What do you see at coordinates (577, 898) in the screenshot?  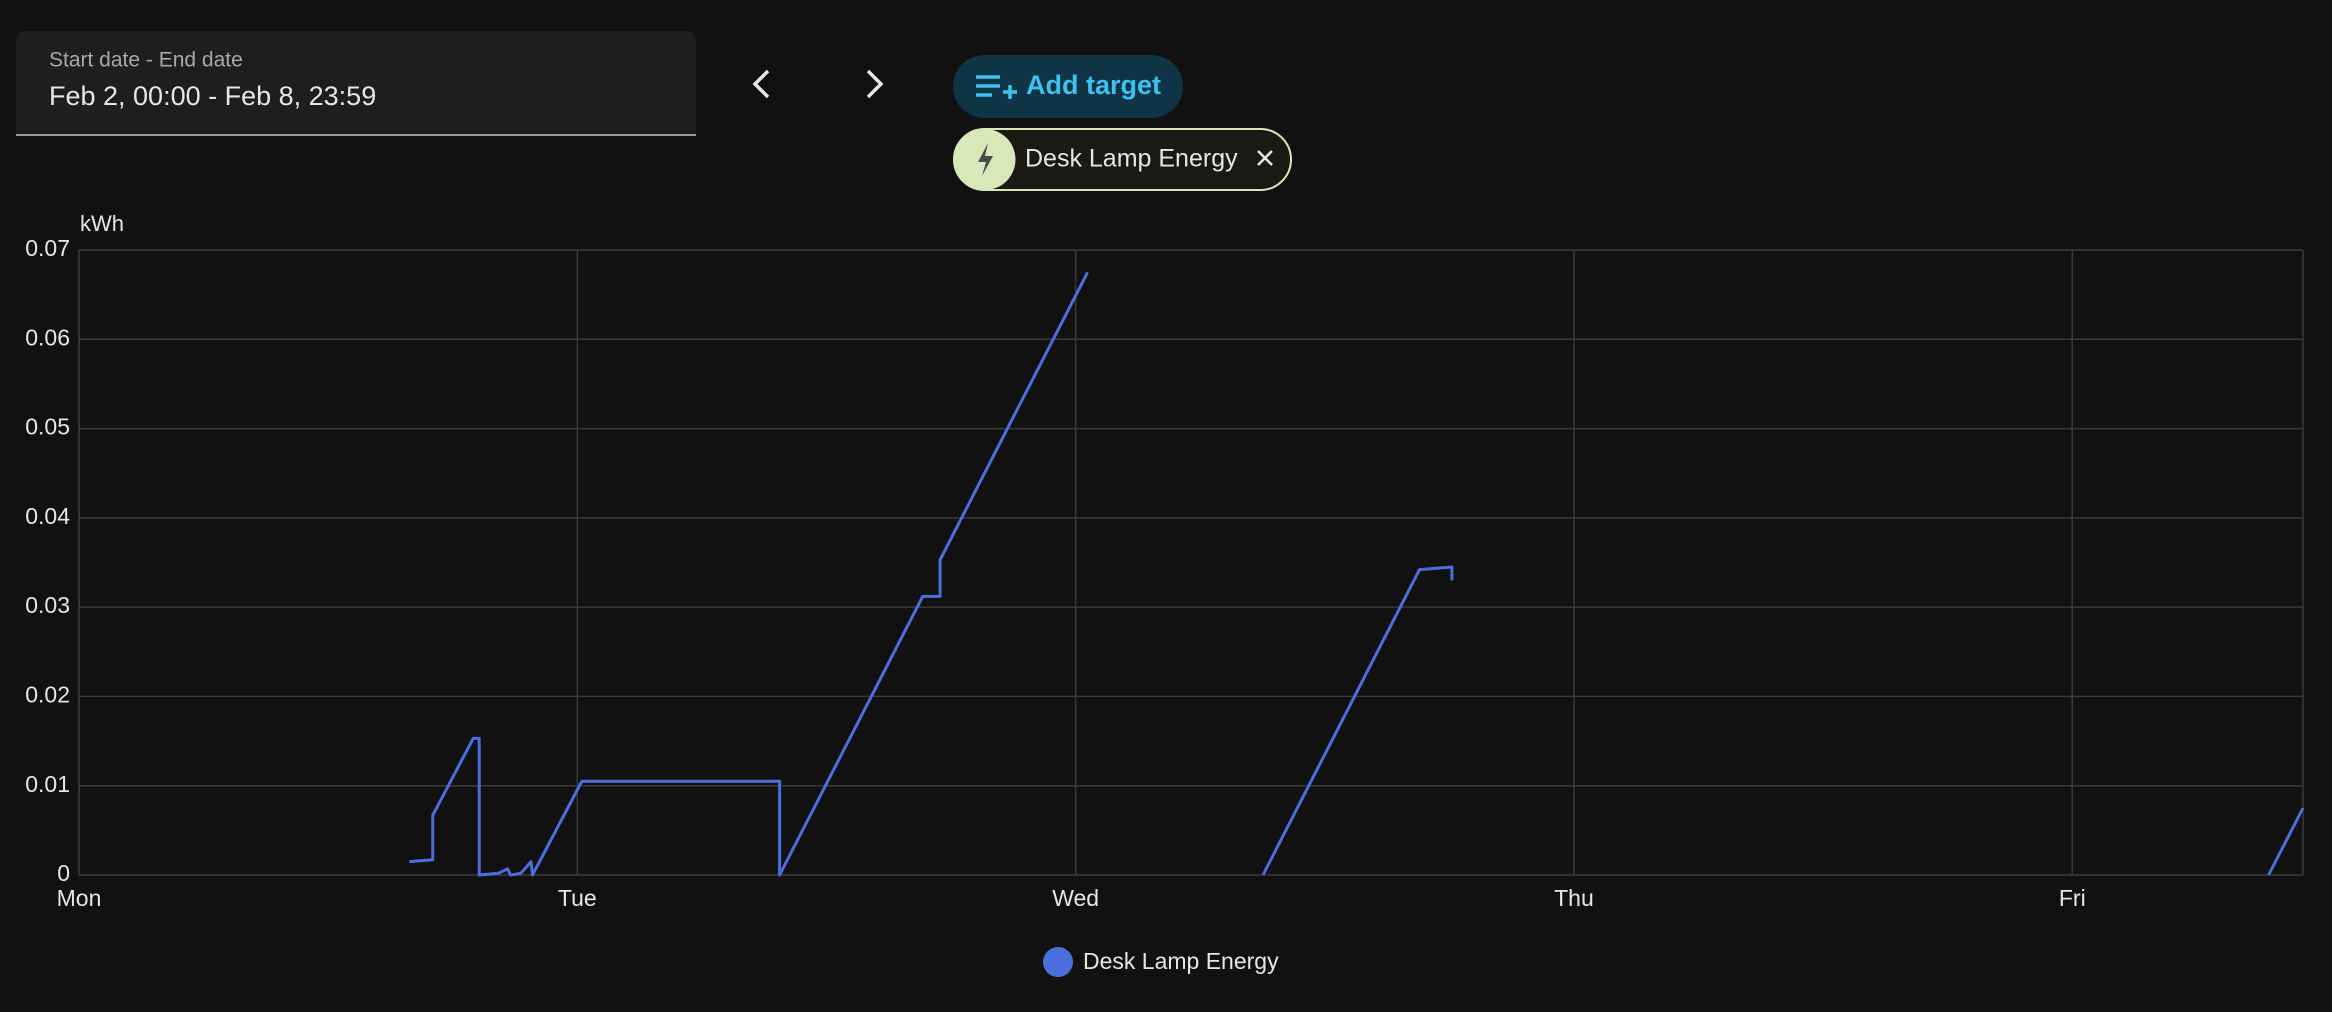 I see `x-tick-label: Tue` at bounding box center [577, 898].